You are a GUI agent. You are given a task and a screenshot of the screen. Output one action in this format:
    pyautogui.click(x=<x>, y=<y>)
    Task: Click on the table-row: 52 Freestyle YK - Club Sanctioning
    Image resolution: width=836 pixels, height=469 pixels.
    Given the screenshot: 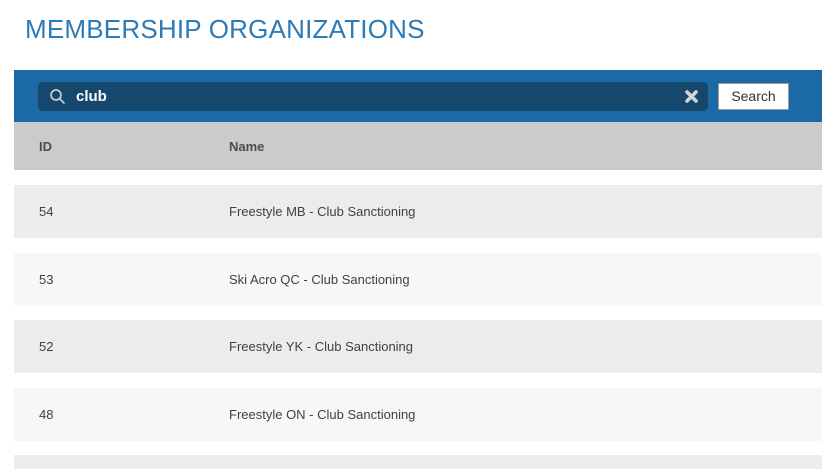 What is the action you would take?
    pyautogui.click(x=418, y=346)
    